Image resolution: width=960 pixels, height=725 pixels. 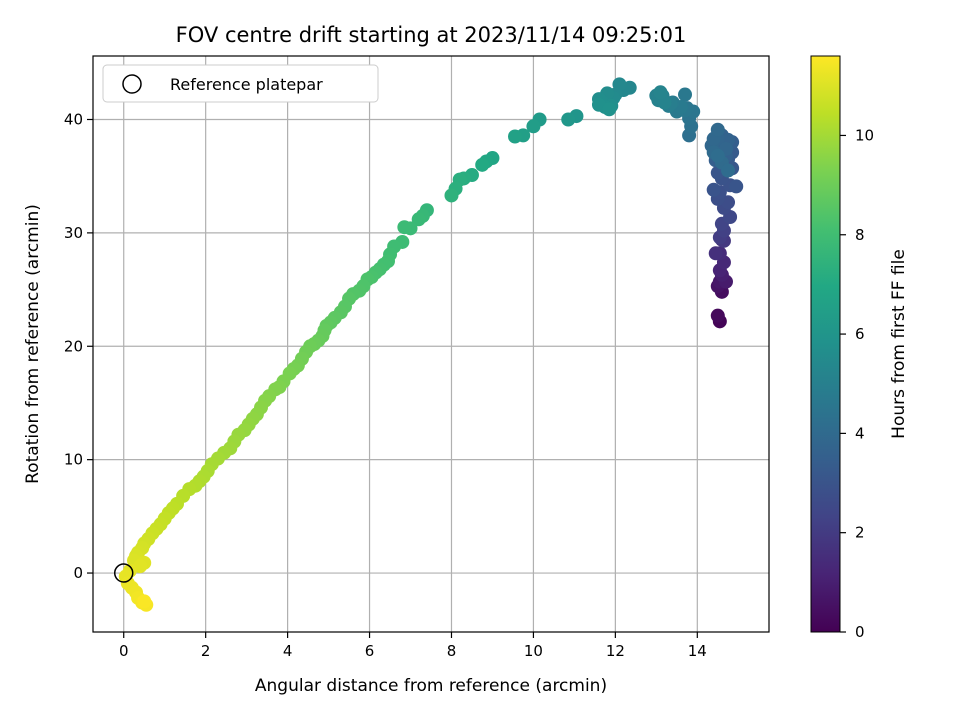 What do you see at coordinates (431, 686) in the screenshot?
I see `x-axis-label: Angular distance from reference (arcmin)` at bounding box center [431, 686].